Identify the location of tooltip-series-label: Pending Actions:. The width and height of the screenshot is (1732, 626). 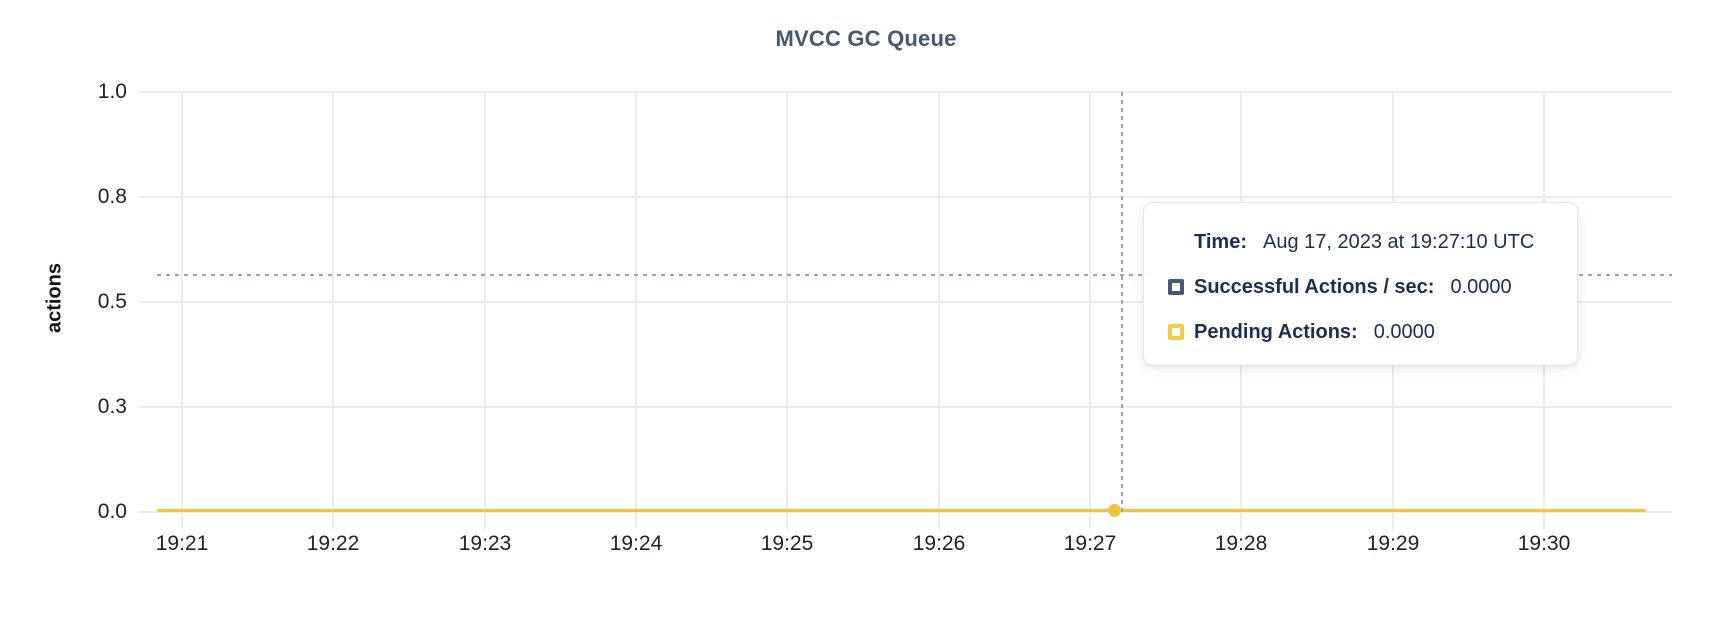
(1276, 331).